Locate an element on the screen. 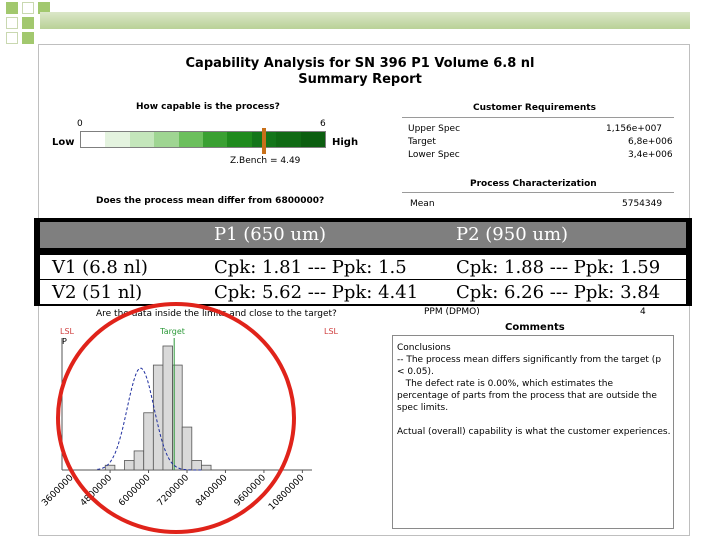 The height and width of the screenshot is (540, 720). zbench-label: Z.Bench = 4.49 is located at coordinates (265, 161).